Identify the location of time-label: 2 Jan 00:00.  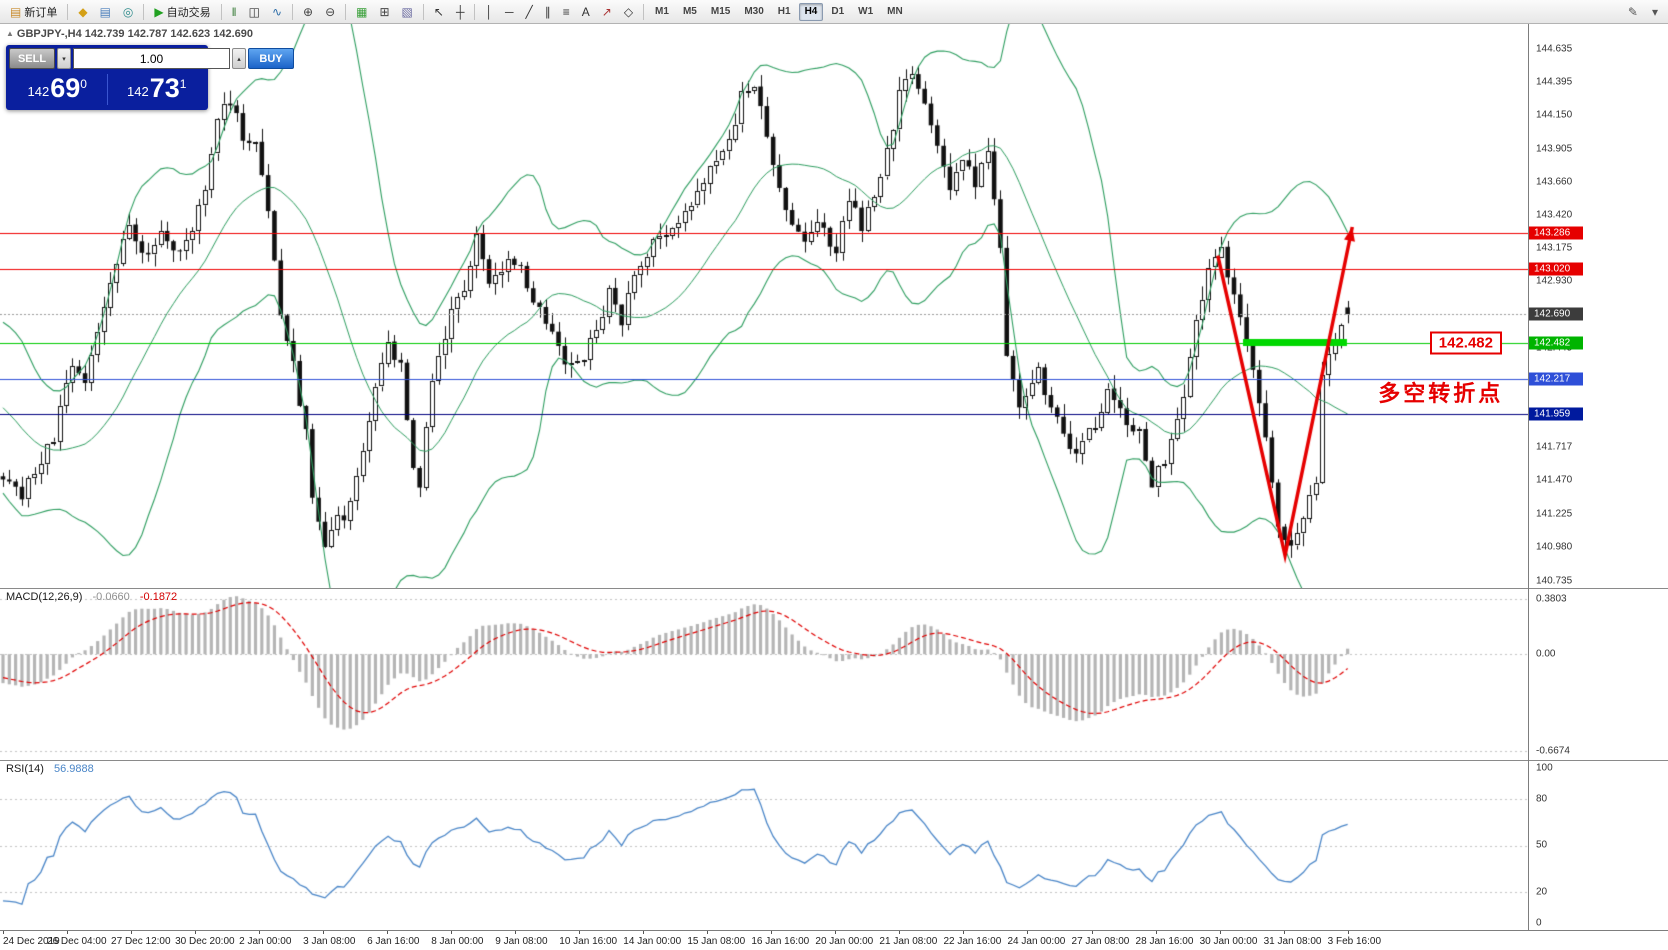
(265, 941).